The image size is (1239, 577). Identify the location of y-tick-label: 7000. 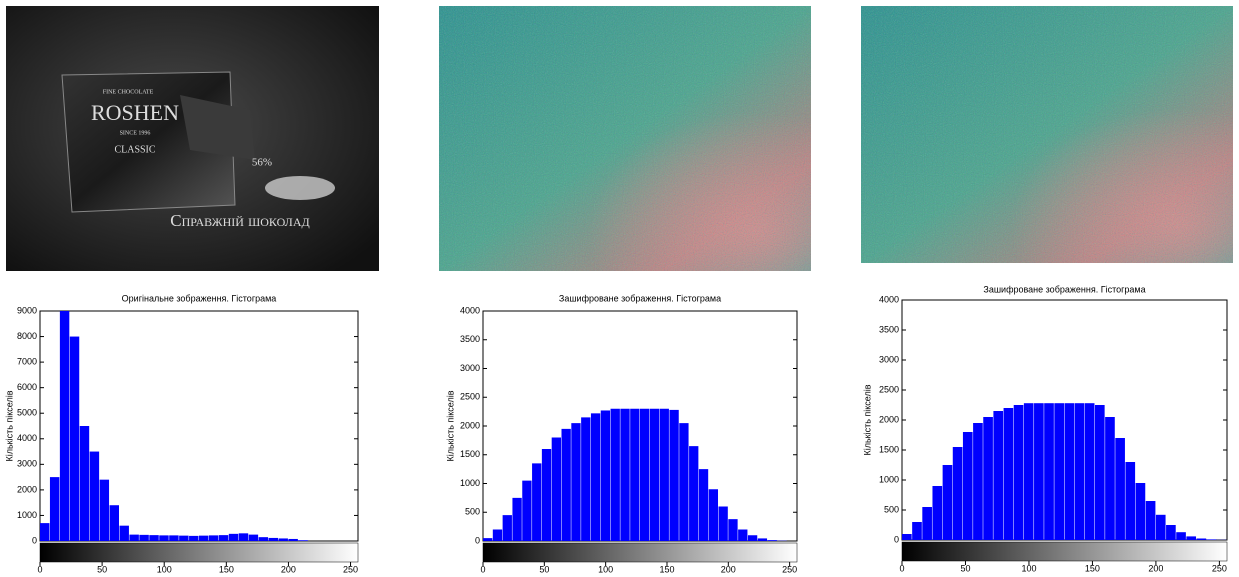
(27, 361).